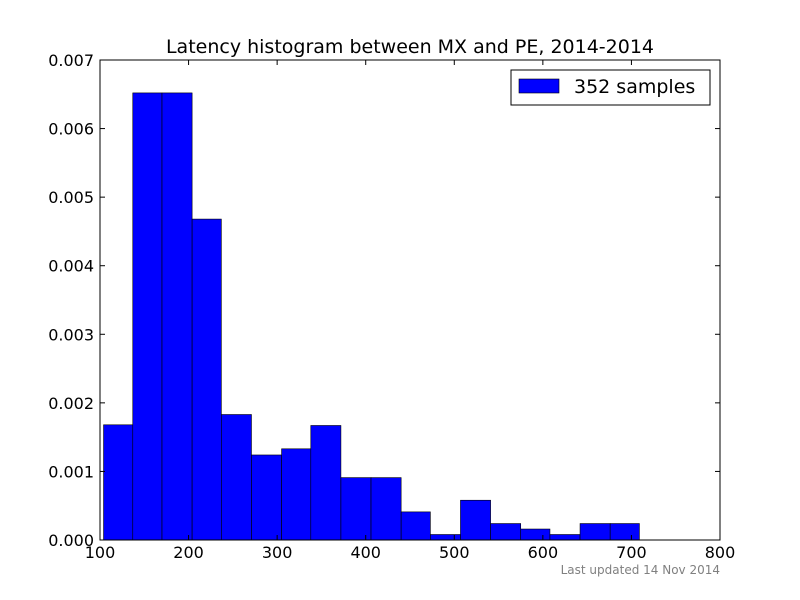 This screenshot has width=800, height=600. Describe the element at coordinates (543, 552) in the screenshot. I see `x-tick-label: 600` at that location.